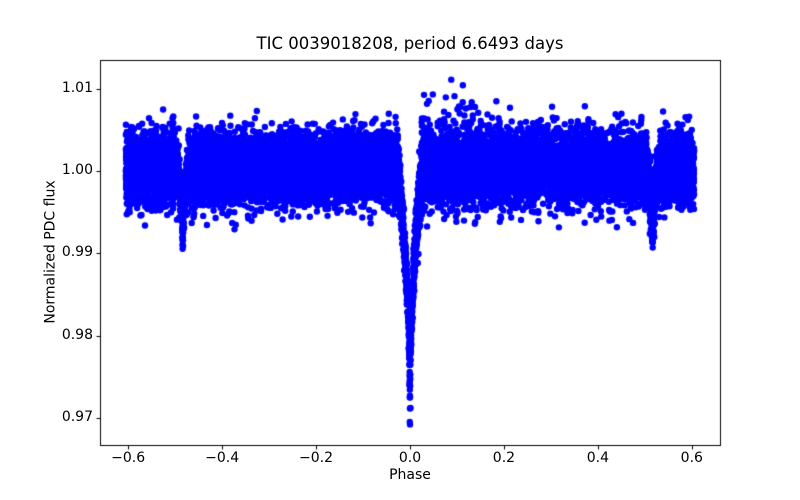  What do you see at coordinates (316, 458) in the screenshot?
I see `x-tick-label: −0.2` at bounding box center [316, 458].